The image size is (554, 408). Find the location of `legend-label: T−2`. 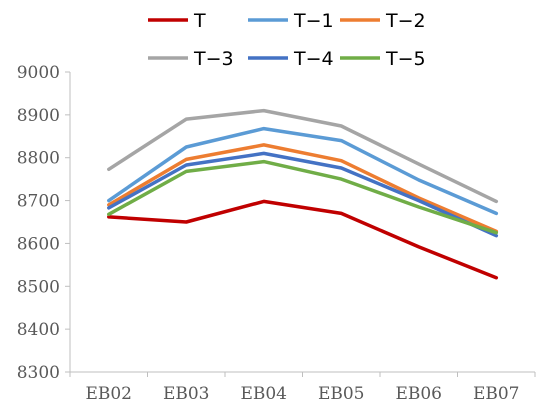

legend-label: T−2 is located at coordinates (405, 21).